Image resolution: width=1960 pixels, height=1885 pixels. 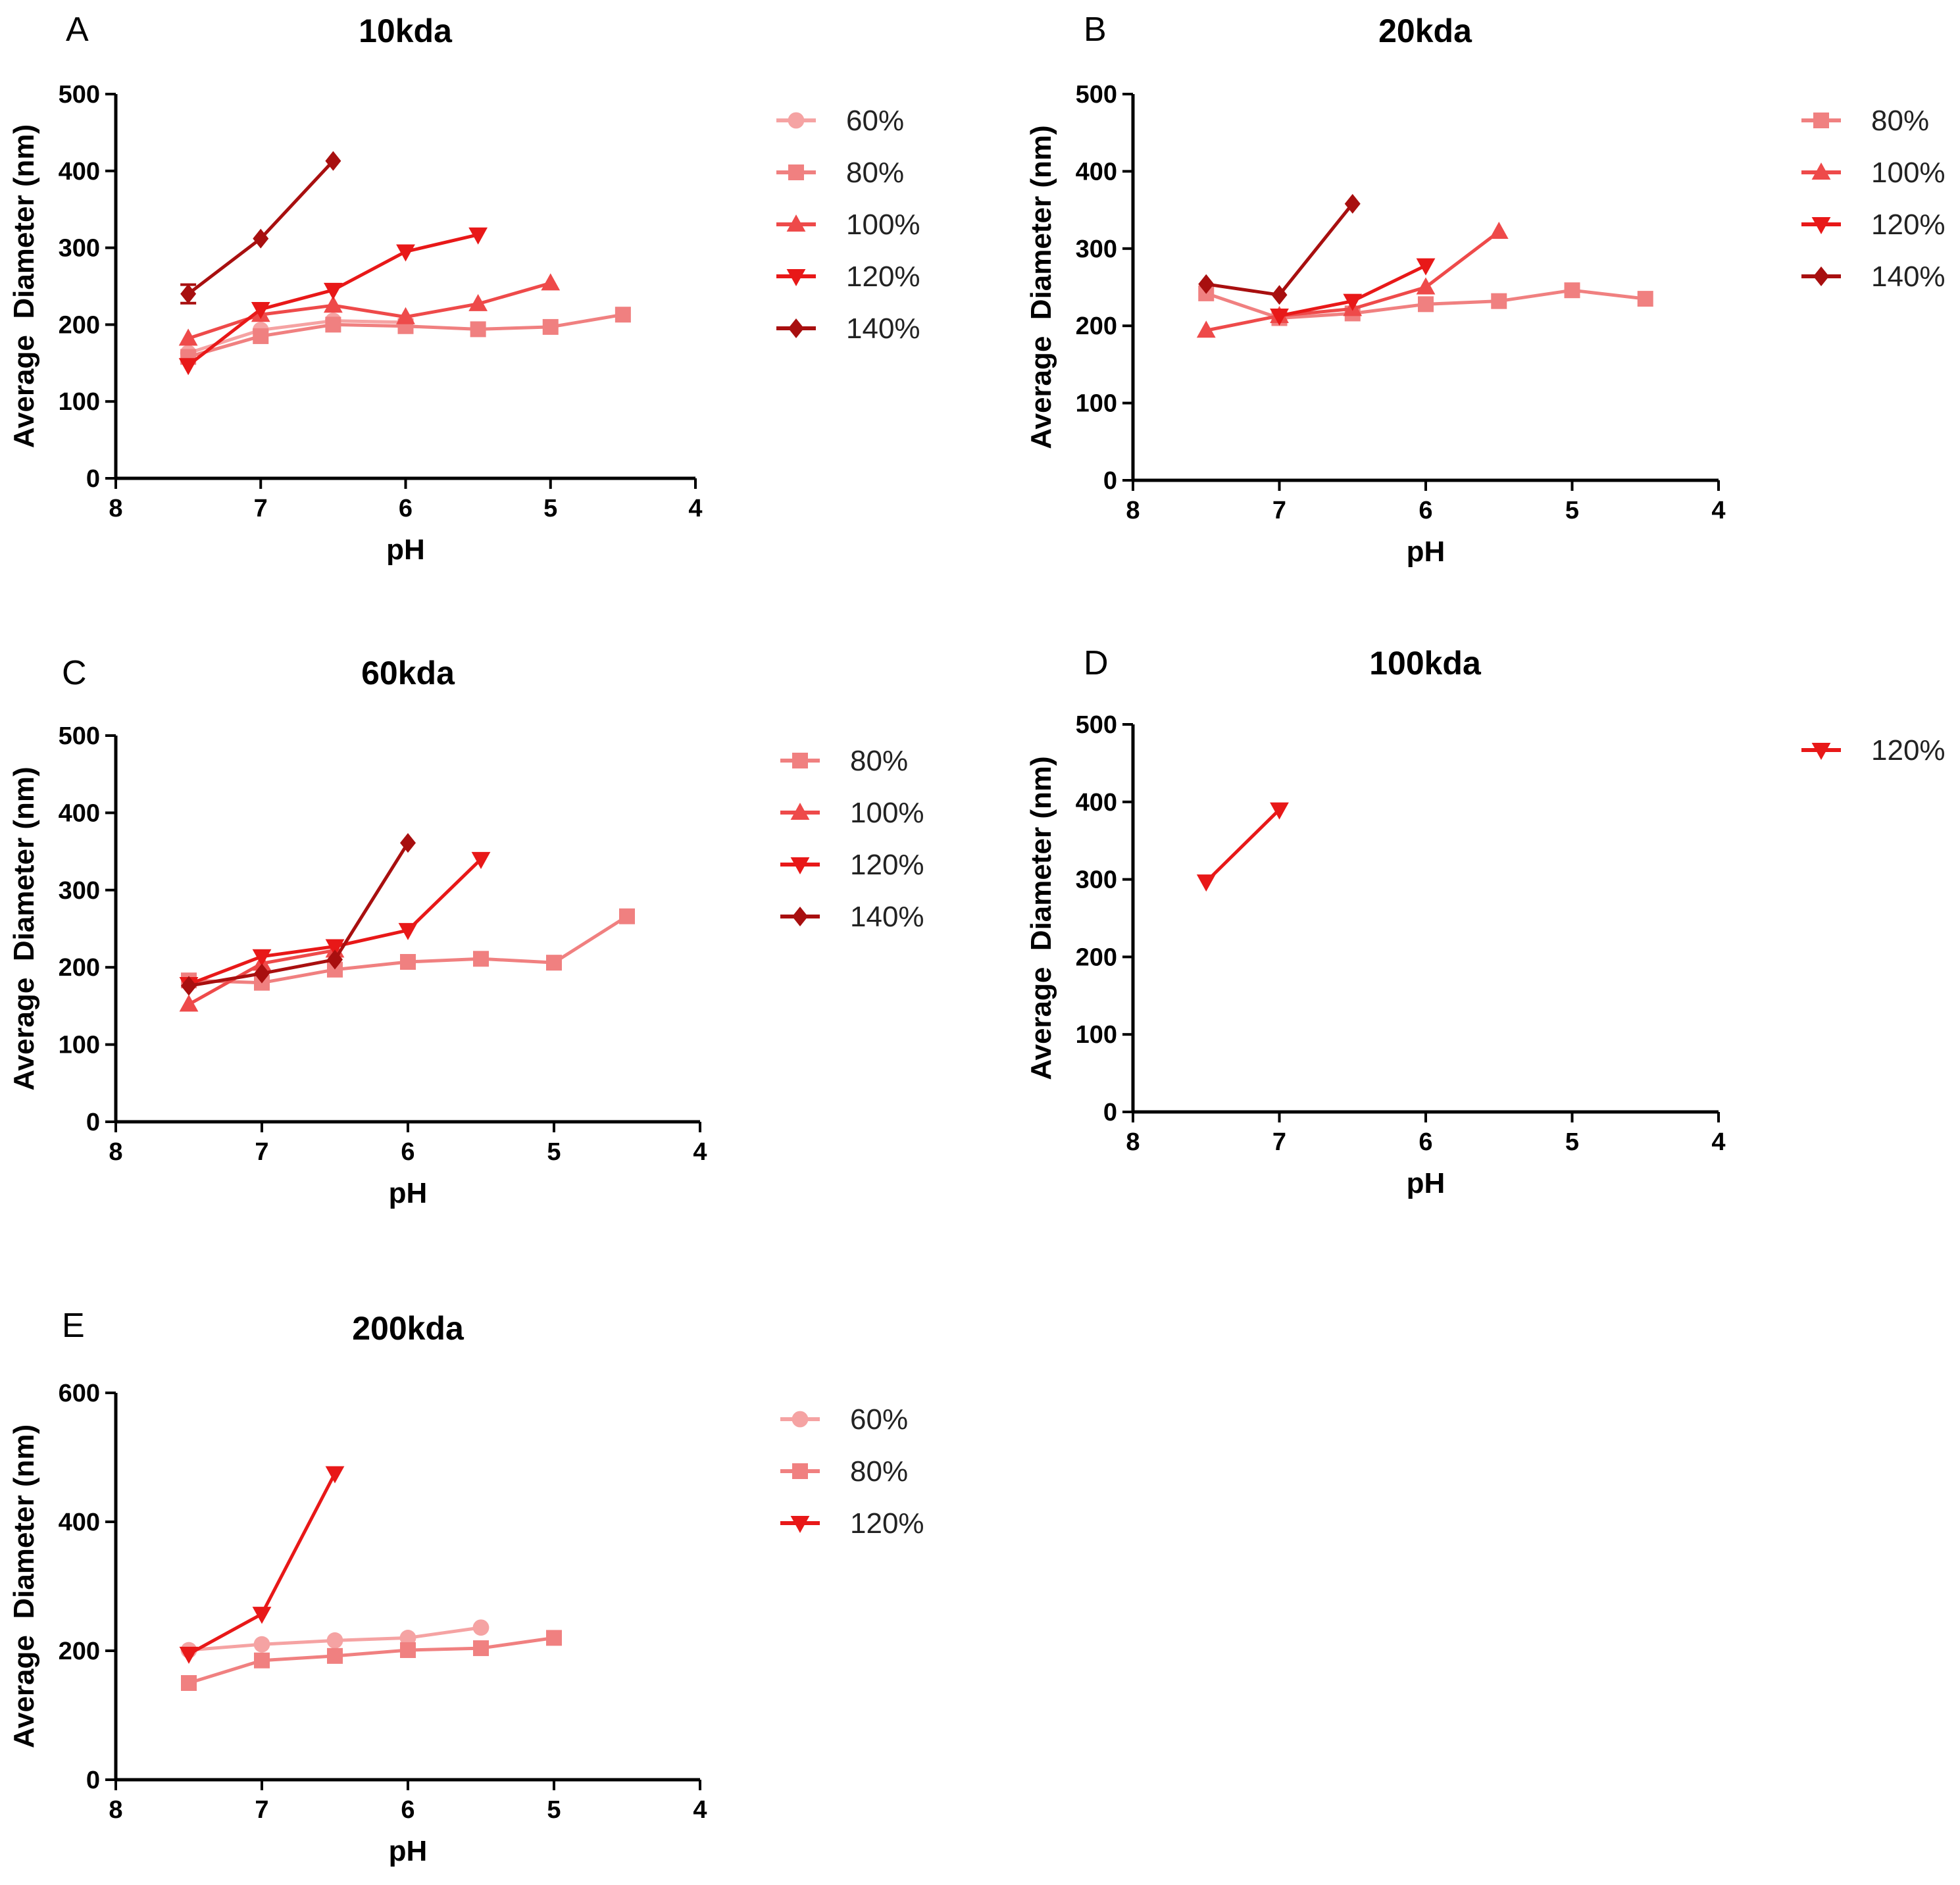 I want to click on panel-letter: C, so click(x=74, y=673).